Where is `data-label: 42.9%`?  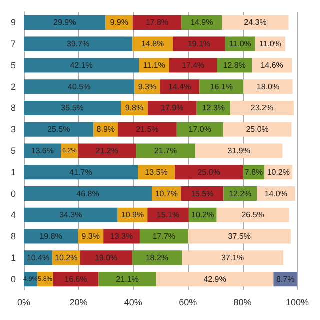 data-label: 42.9% is located at coordinates (215, 279).